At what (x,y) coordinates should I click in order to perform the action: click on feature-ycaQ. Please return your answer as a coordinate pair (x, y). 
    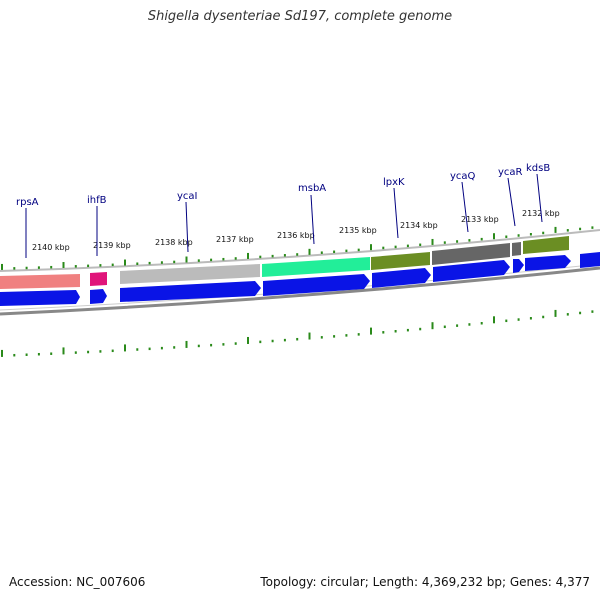
    Looking at the image, I should click on (471, 254).